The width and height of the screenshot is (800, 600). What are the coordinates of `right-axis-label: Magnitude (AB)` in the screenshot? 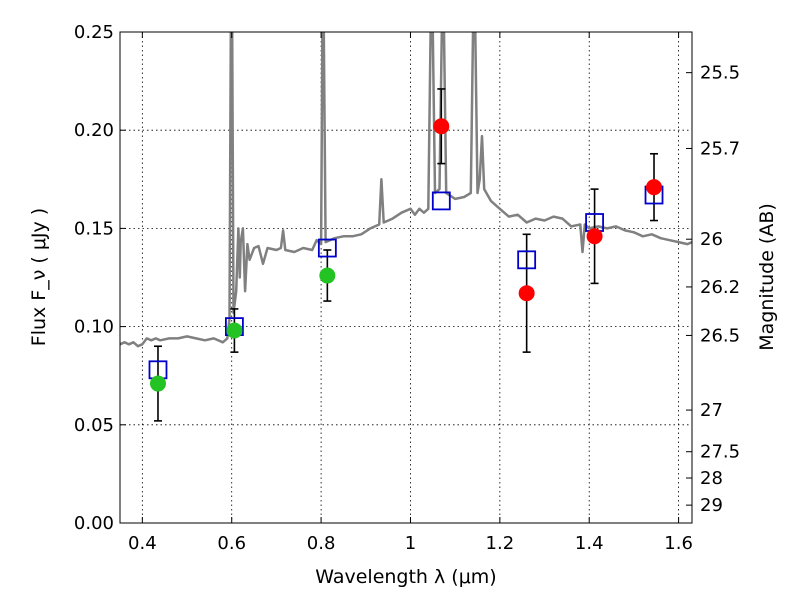 It's located at (767, 277).